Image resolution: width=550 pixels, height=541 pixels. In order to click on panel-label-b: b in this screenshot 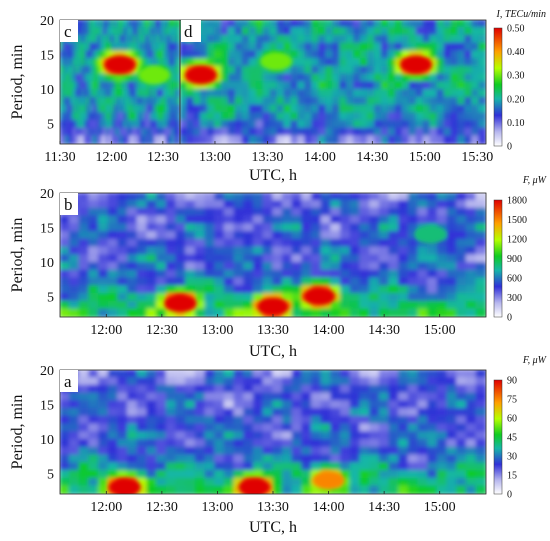, I will do `click(68, 204)`.